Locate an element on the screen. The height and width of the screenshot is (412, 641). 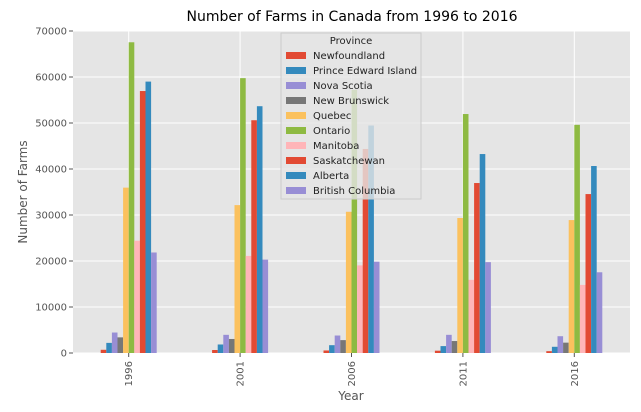
y-tick-label: 70000 is located at coordinates (51, 32).